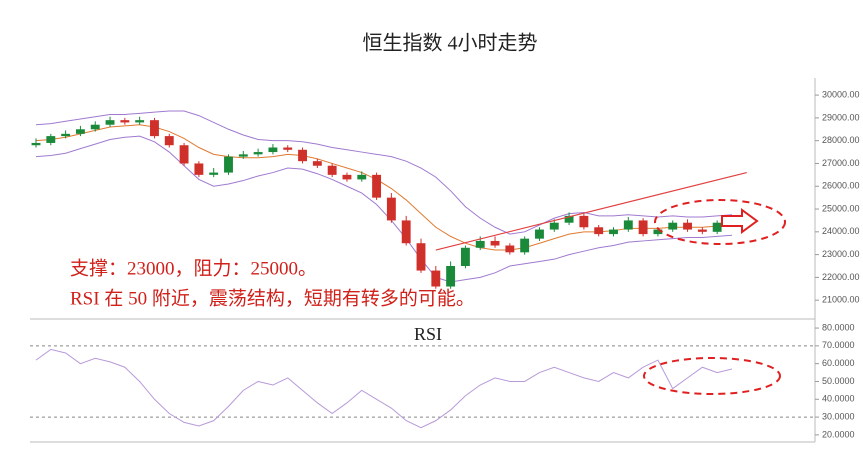 This screenshot has width=863, height=473. I want to click on y-tick-label: 25000.00, so click(841, 208).